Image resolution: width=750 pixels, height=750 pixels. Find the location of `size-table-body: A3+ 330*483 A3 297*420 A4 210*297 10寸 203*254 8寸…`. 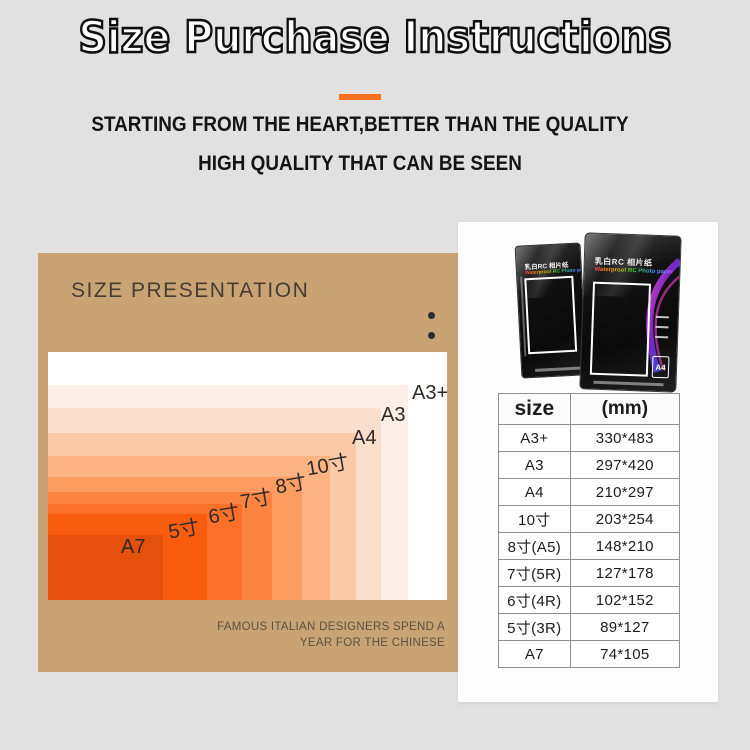

size-table-body: A3+ 330*483 A3 297*420 A4 210*297 10寸 203*254 8寸… is located at coordinates (589, 546).